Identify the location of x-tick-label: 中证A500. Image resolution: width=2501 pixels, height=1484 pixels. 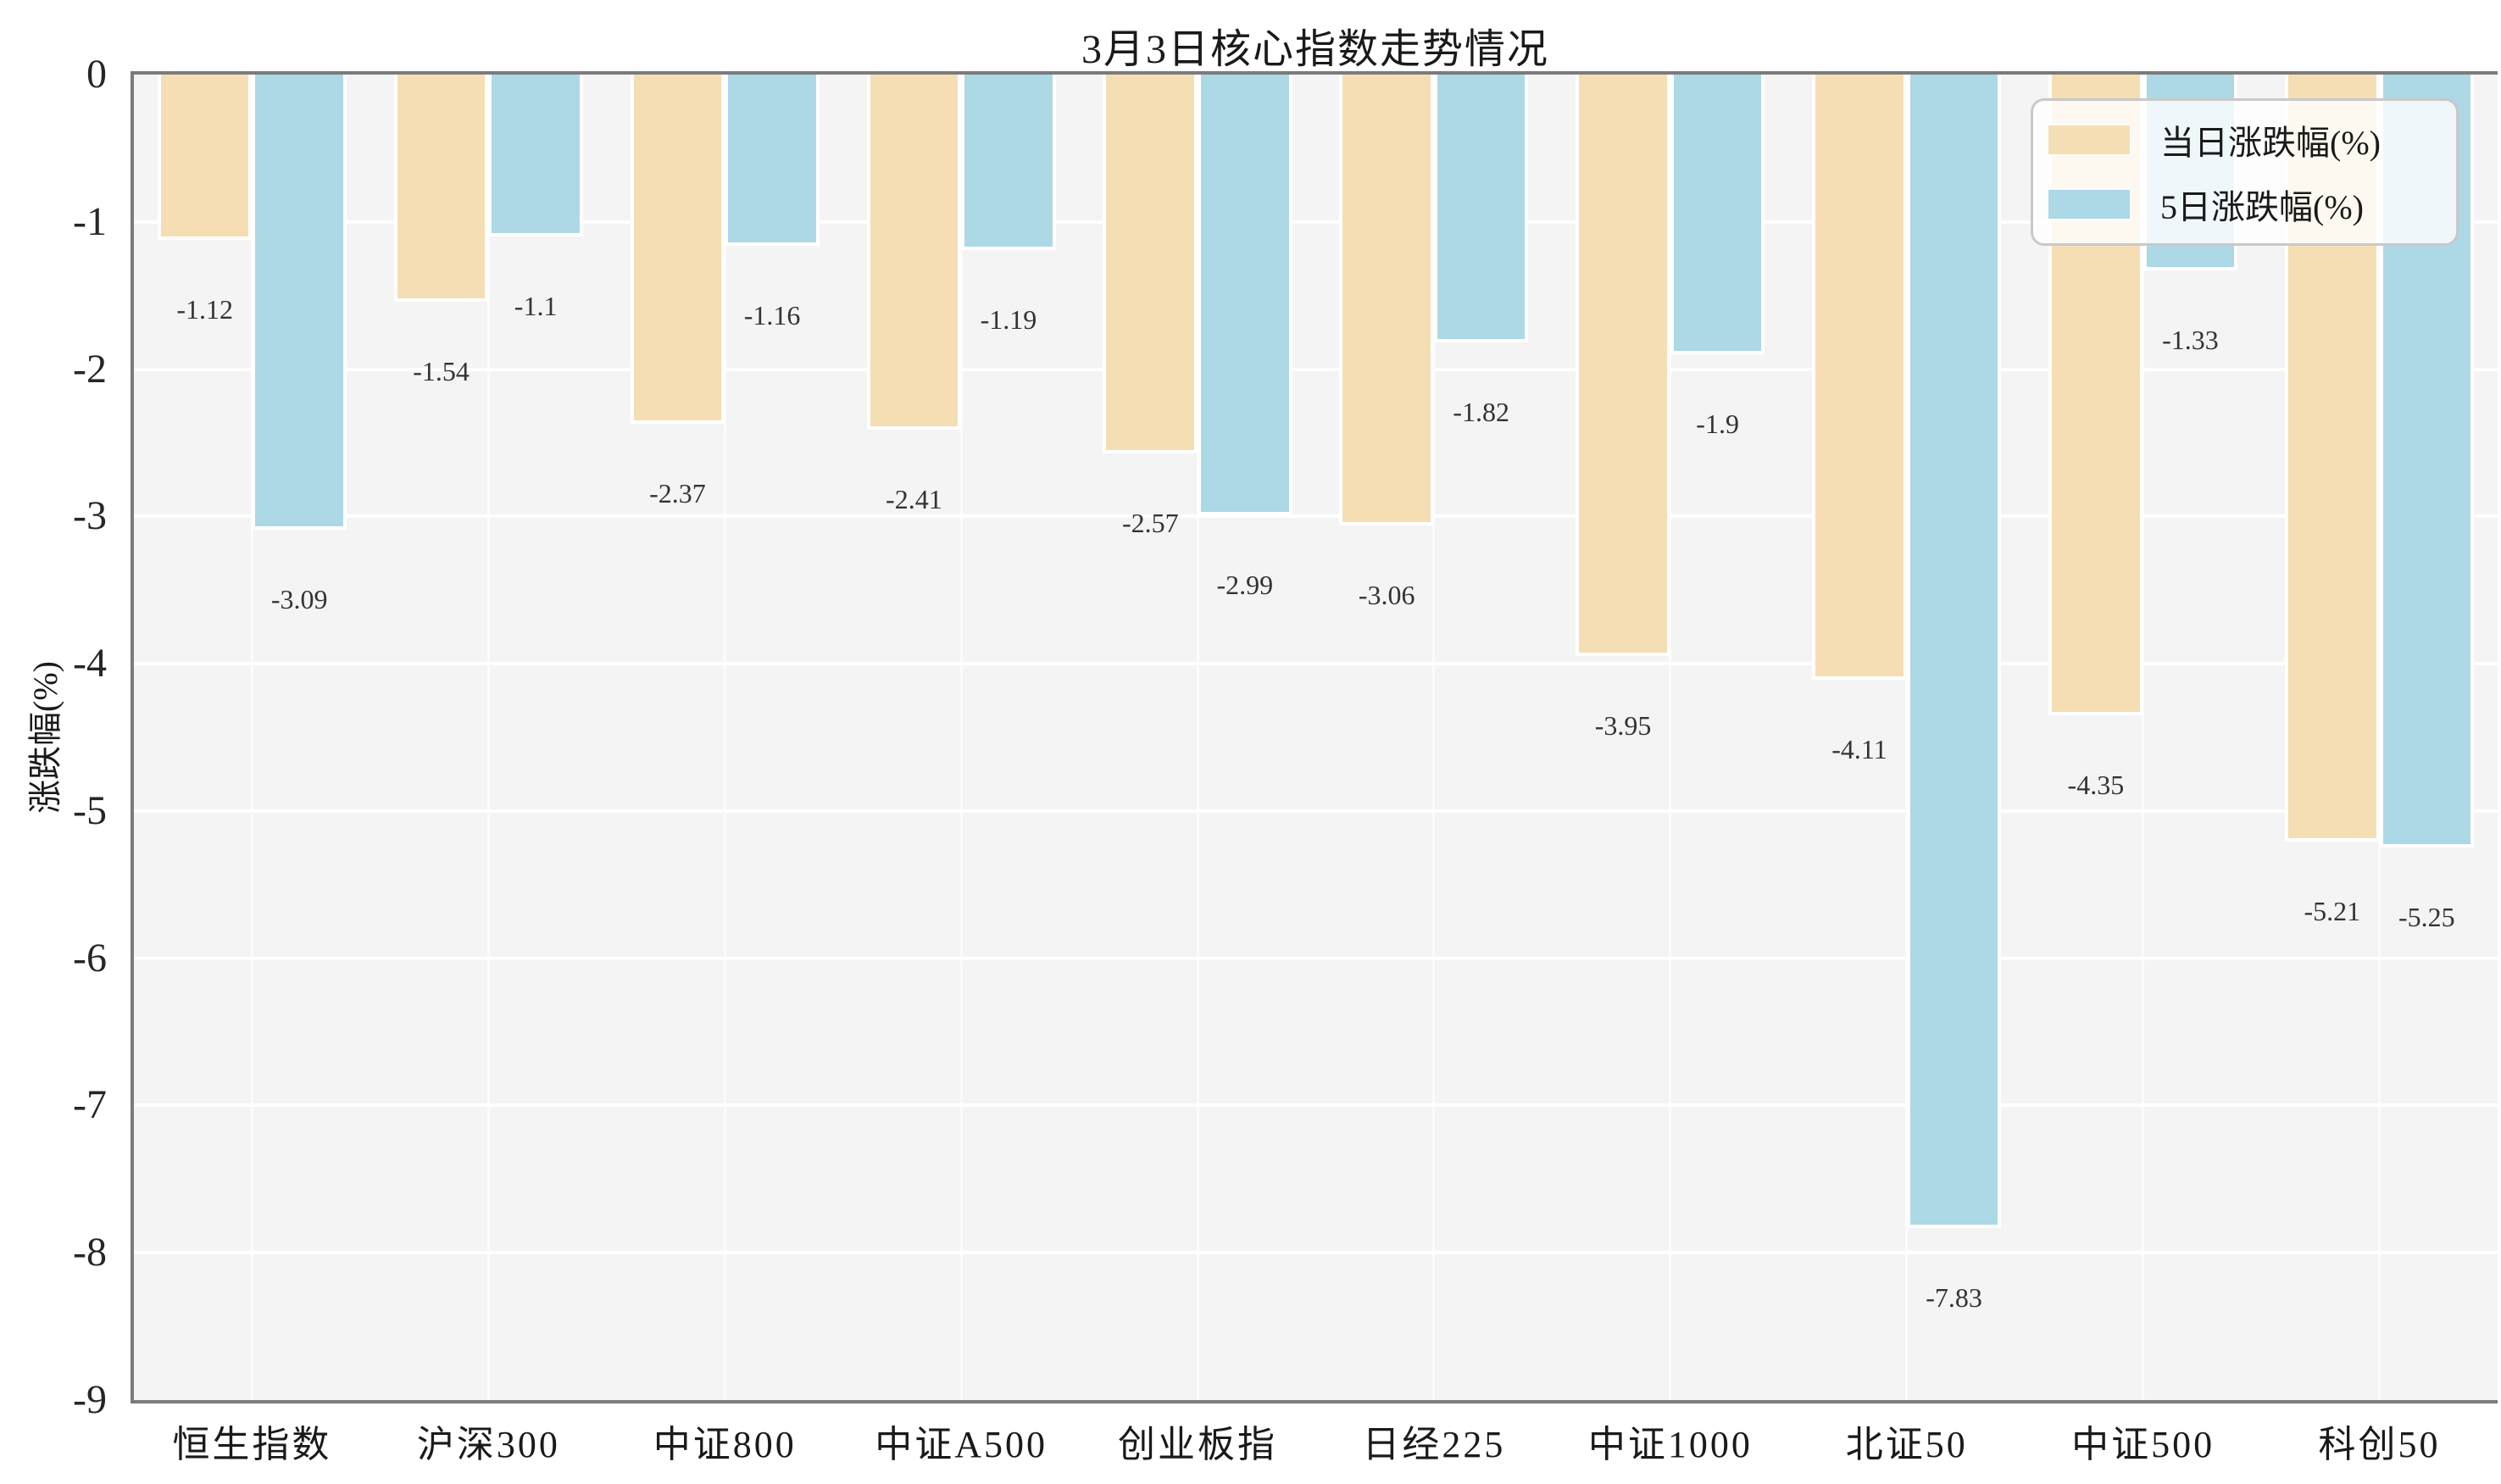
(961, 1445).